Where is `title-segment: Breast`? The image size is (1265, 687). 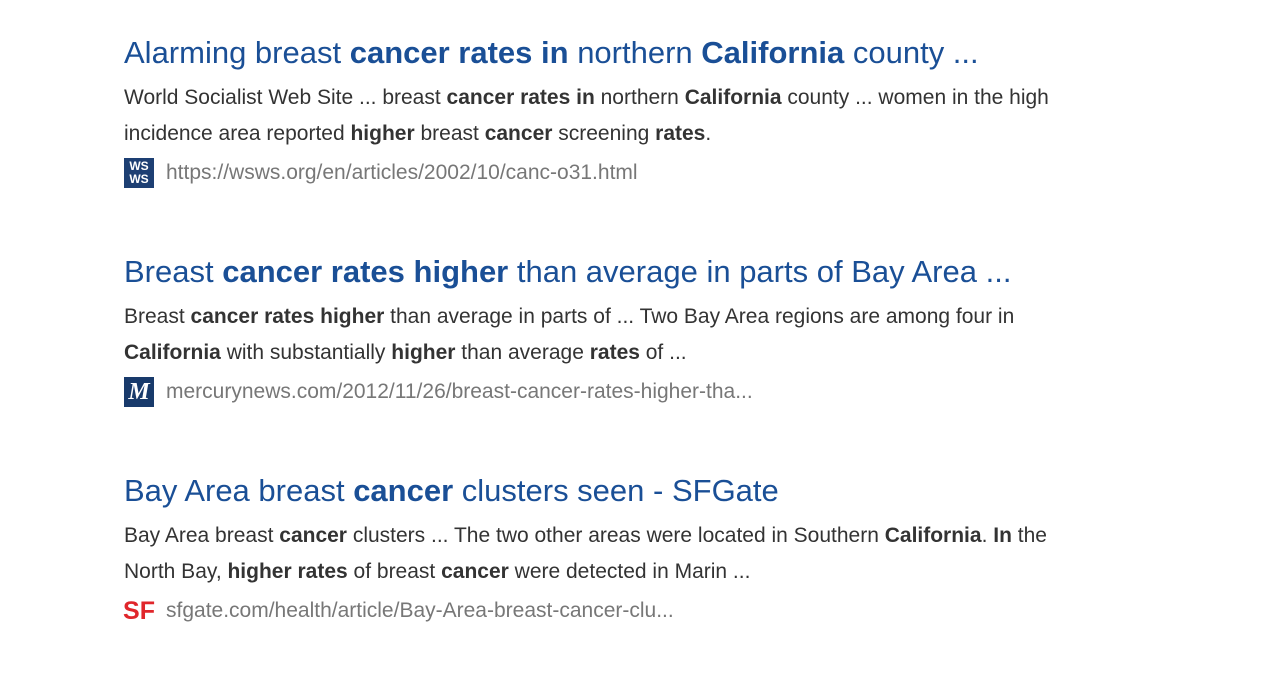
title-segment: Breast is located at coordinates (173, 271).